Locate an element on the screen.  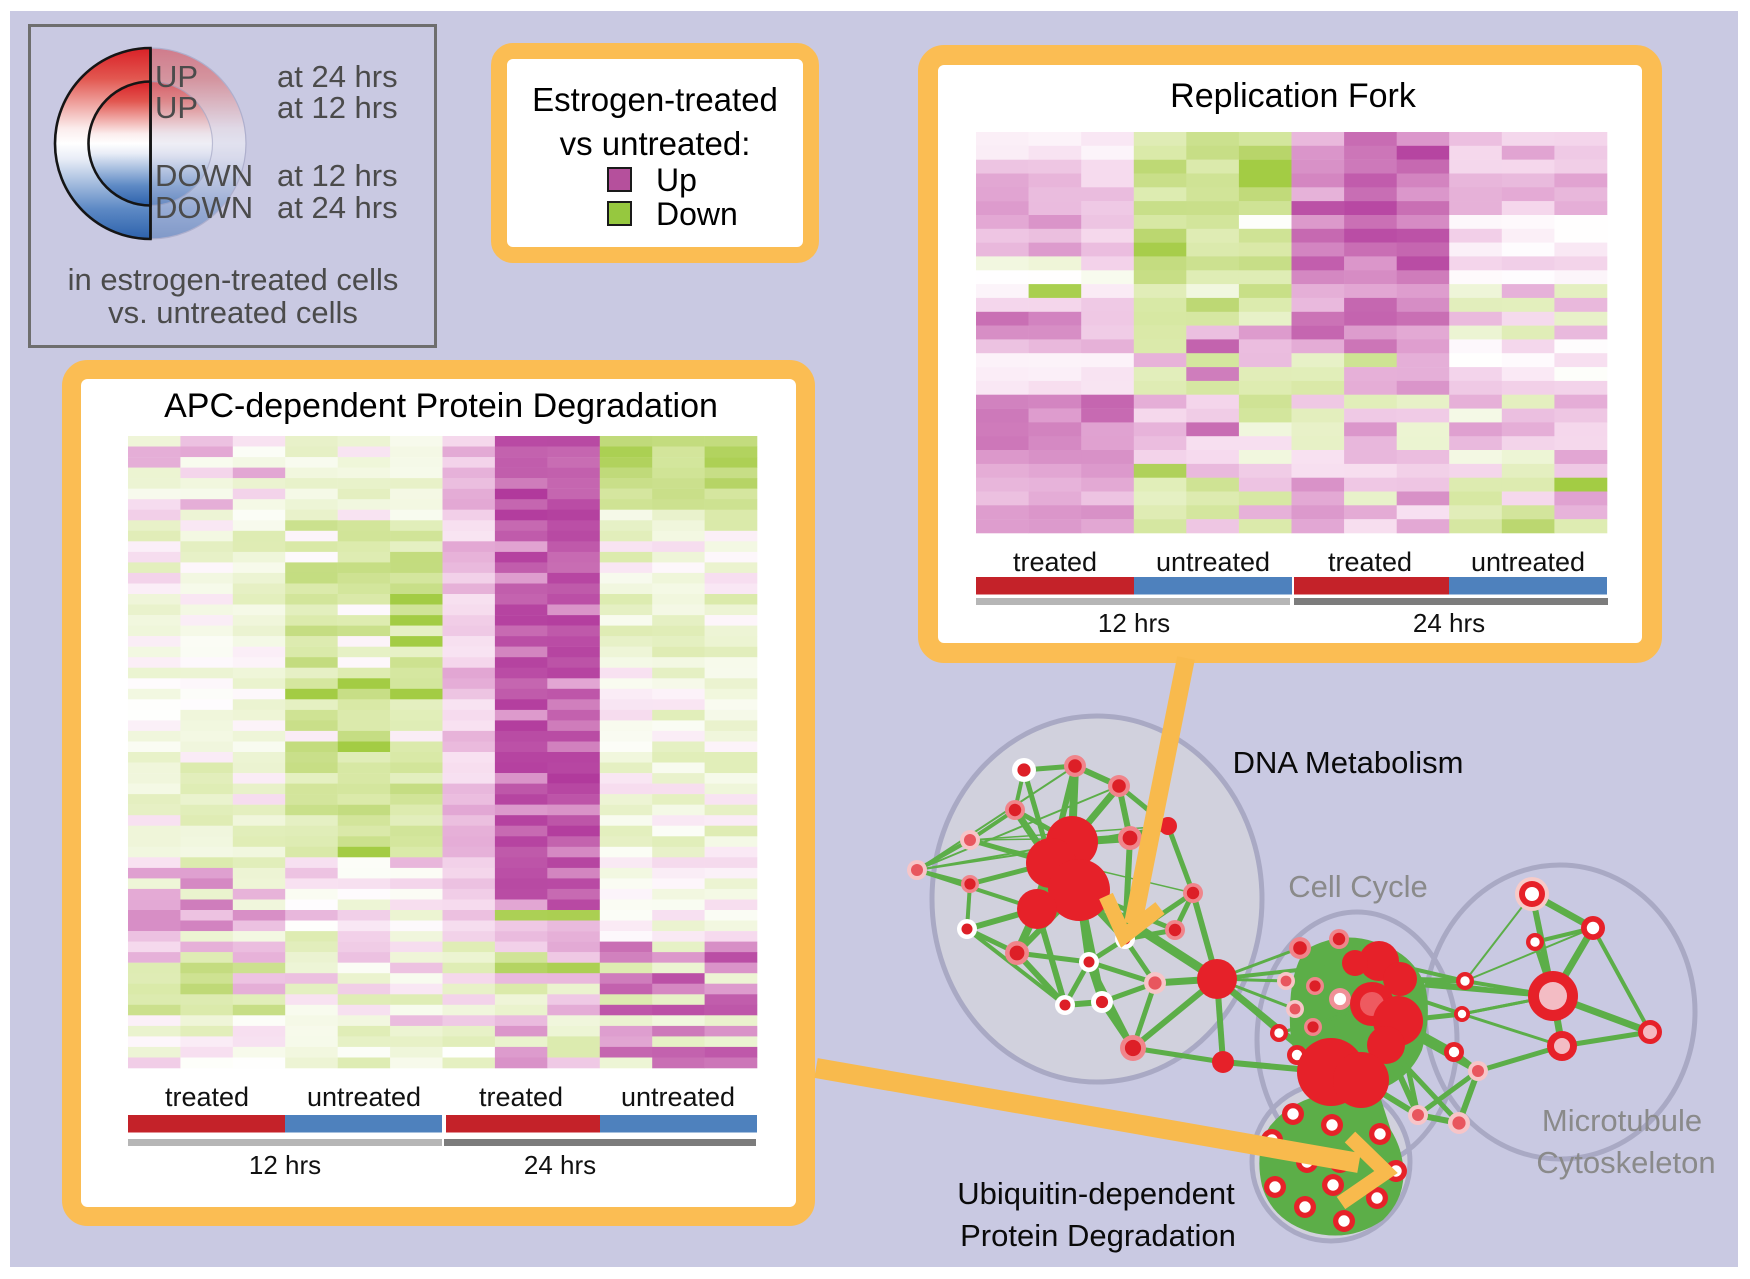
svg-text: Protein Degradation is located at coordinates (1098, 1235).